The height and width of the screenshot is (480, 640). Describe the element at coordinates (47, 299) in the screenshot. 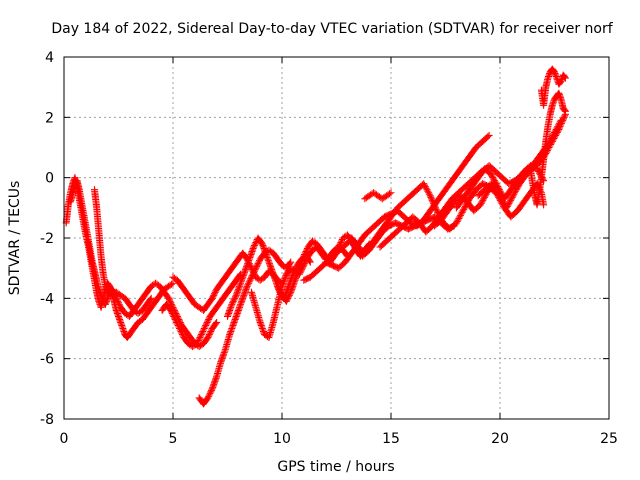

I see `y-tick-label: -4` at that location.